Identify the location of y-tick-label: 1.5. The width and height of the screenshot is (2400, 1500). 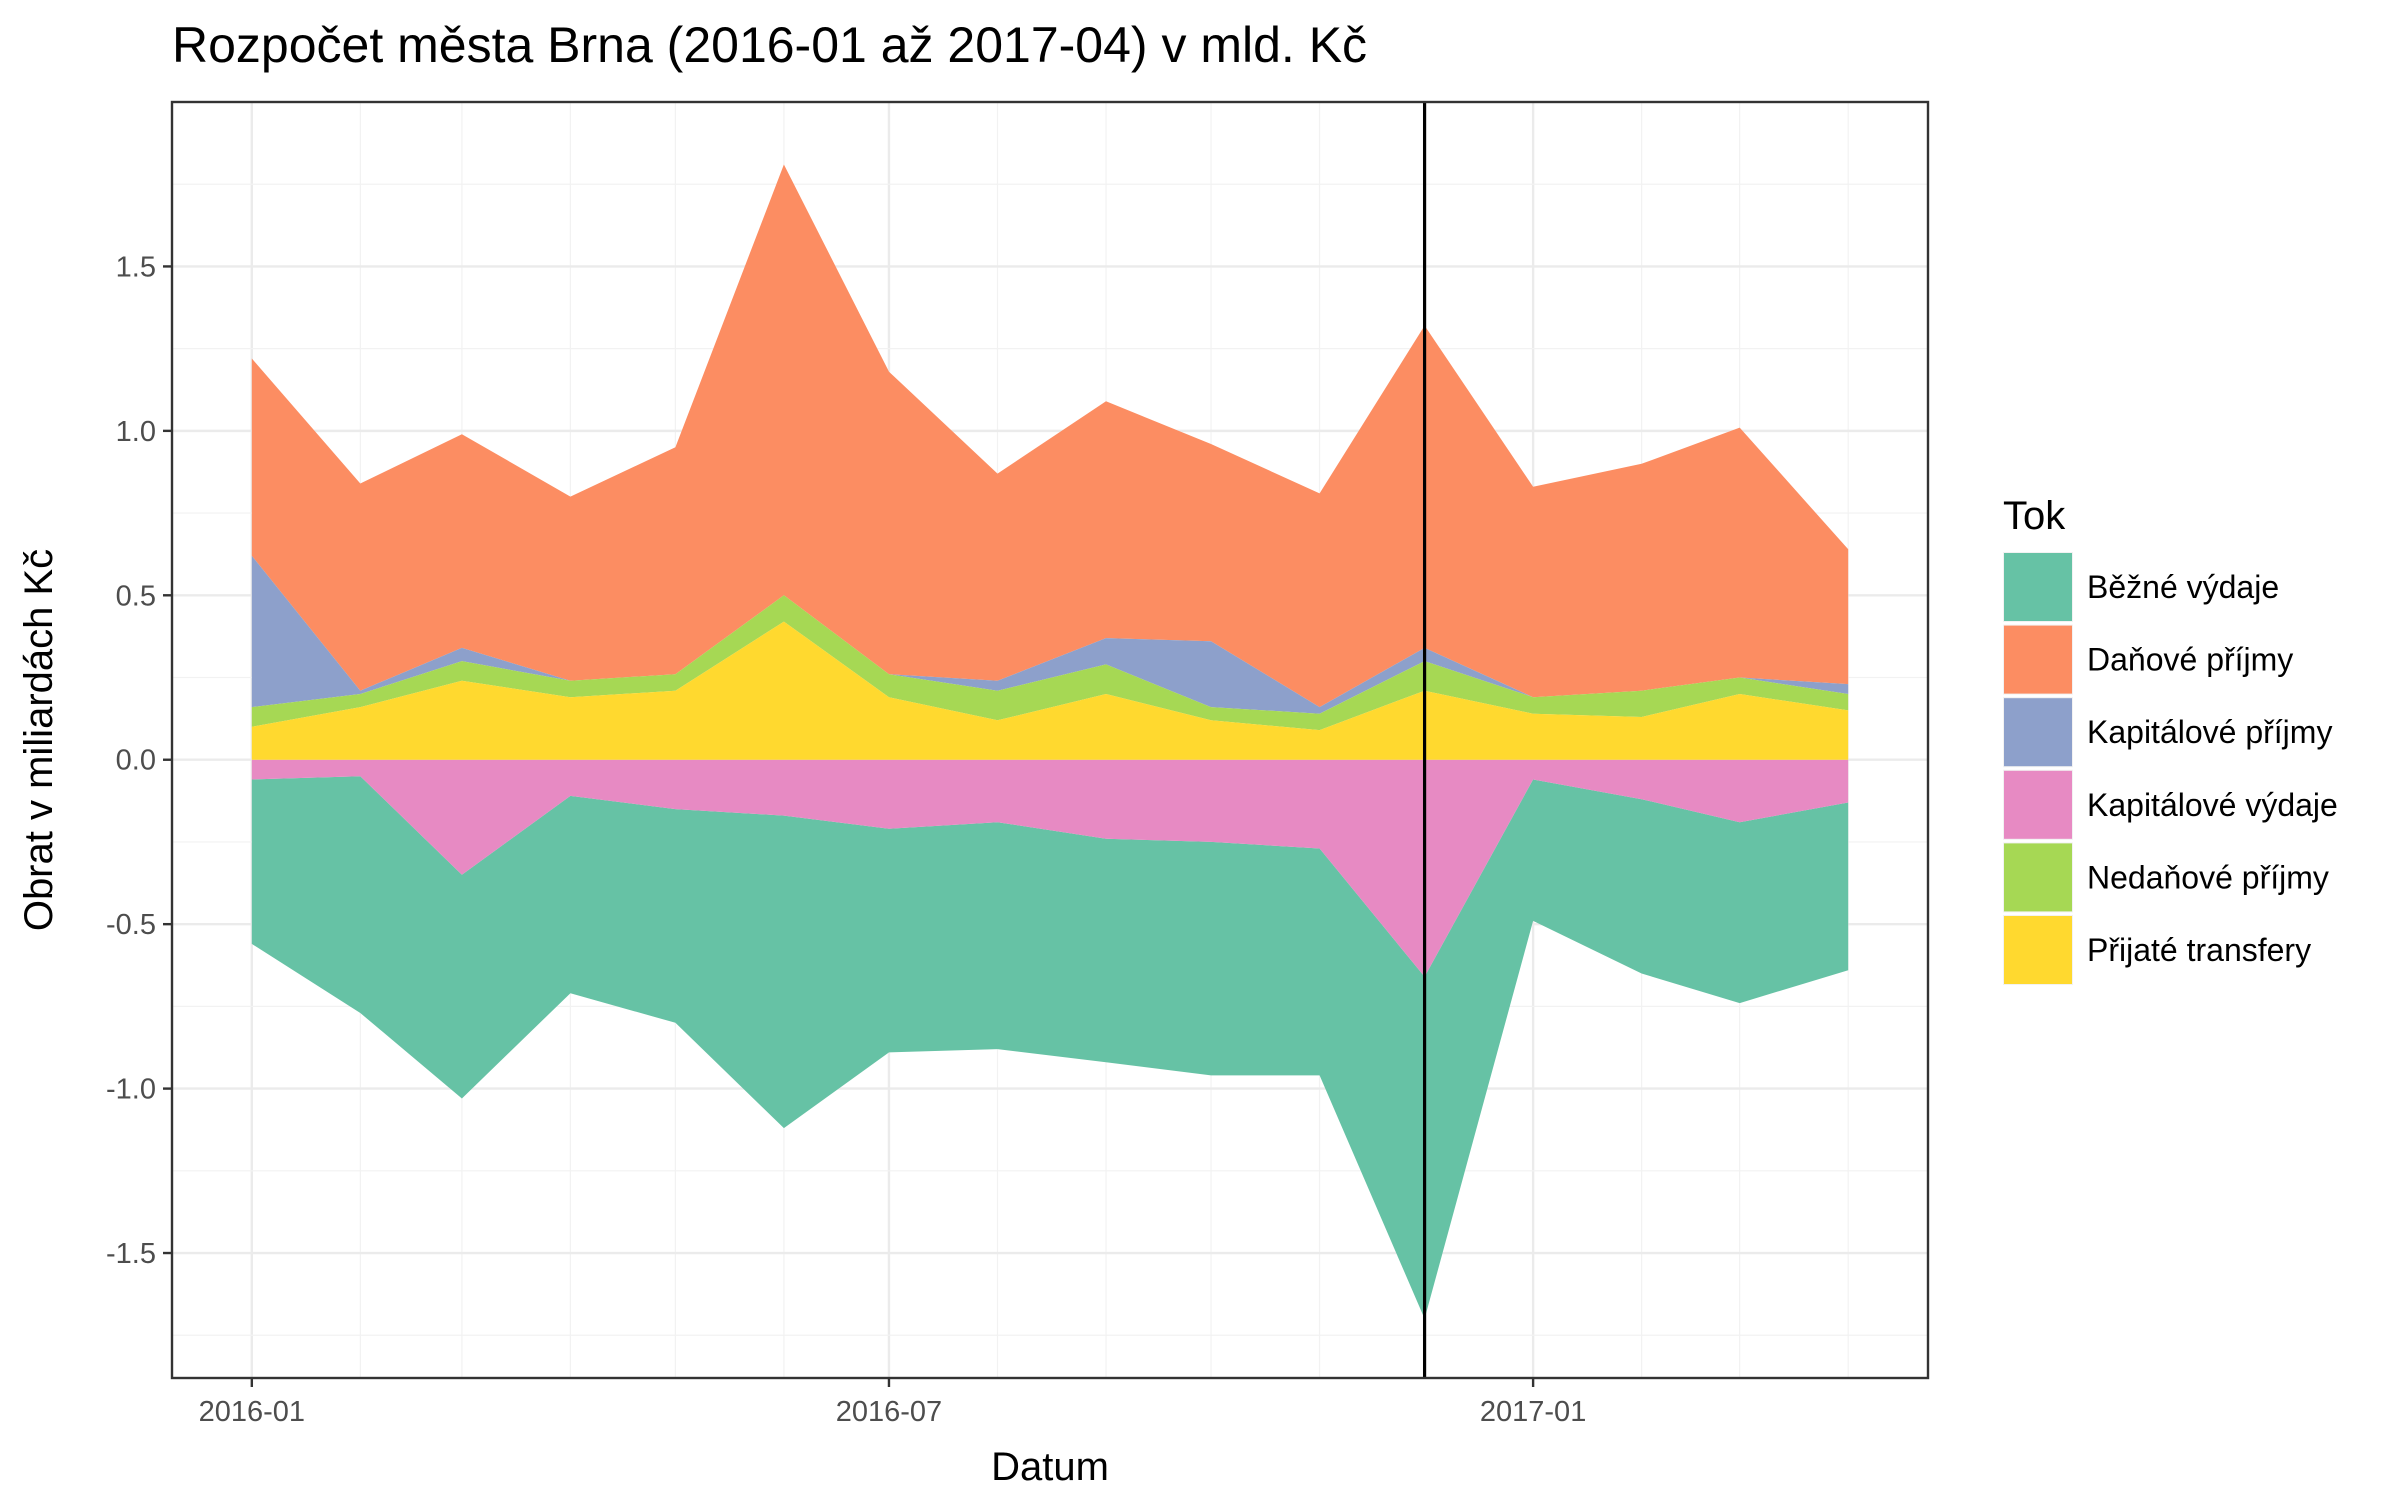
(136, 267).